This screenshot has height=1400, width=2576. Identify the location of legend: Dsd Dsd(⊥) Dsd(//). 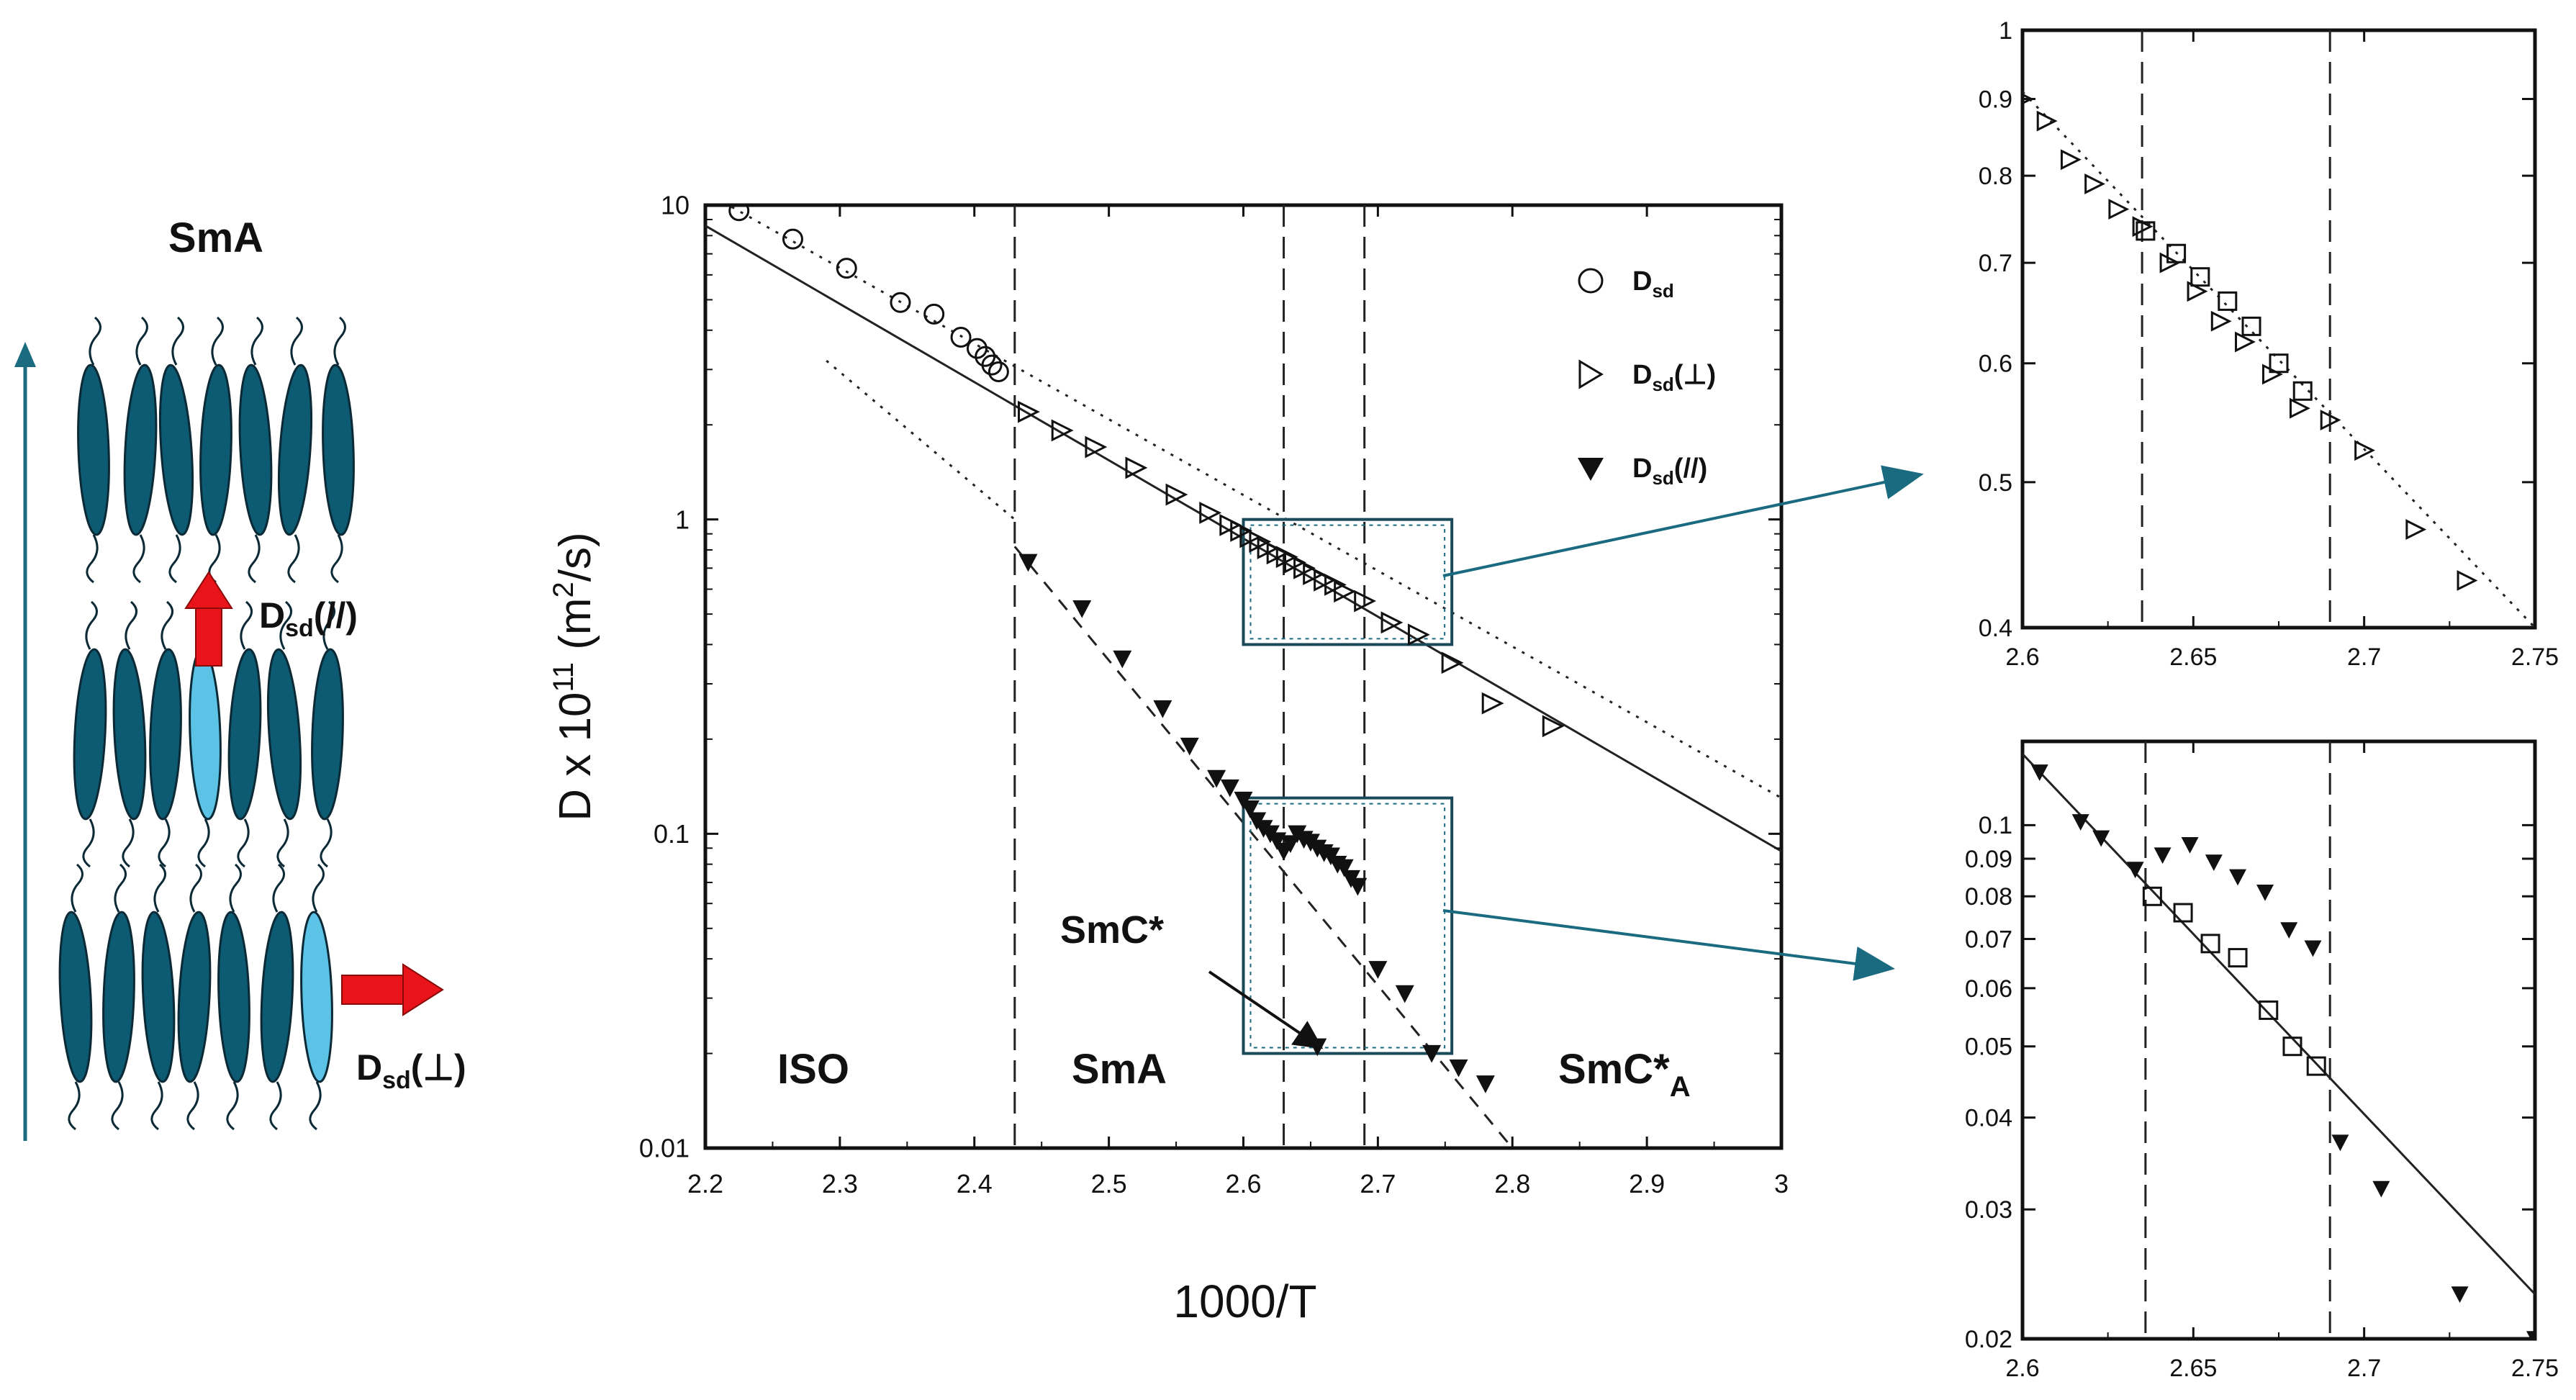
(1647, 377).